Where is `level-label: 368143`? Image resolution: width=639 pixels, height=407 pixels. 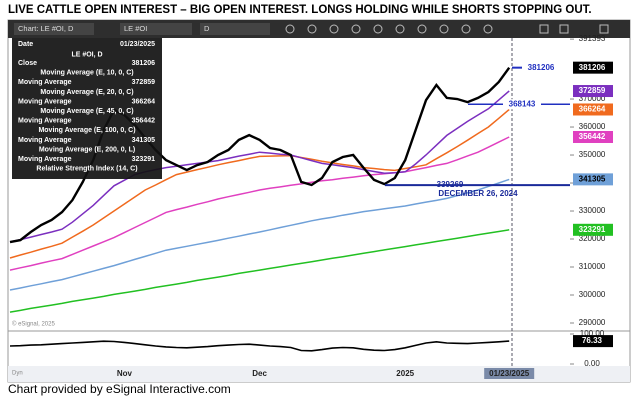
level-label: 368143 is located at coordinates (522, 103).